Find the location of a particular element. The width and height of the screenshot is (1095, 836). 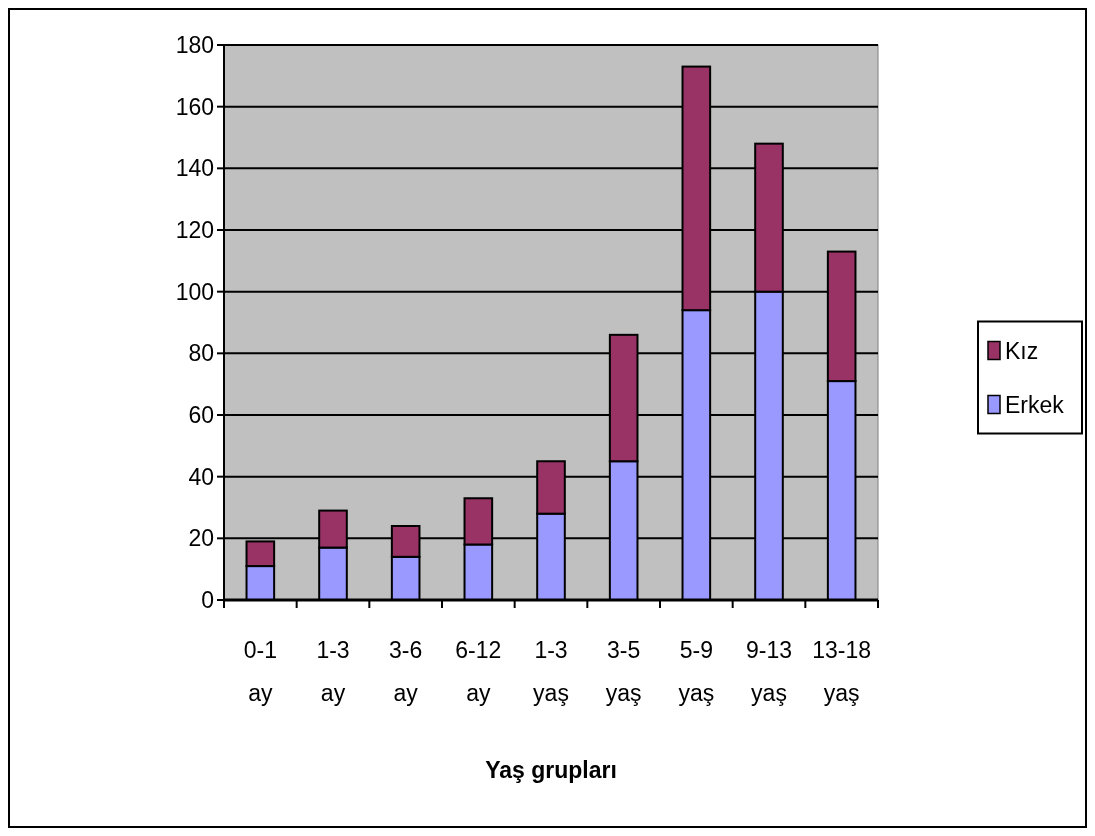

x-tick-label: 0-1 ay is located at coordinates (260, 671).